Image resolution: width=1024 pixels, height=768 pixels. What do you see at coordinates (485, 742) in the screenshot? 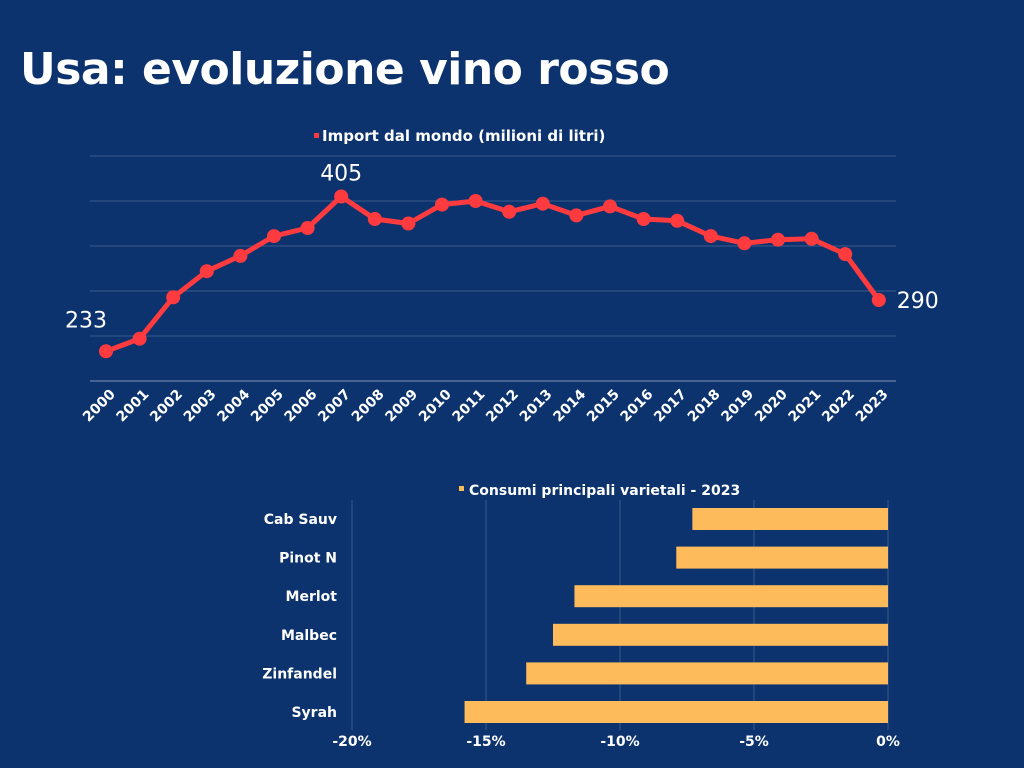
I see `x-tick-label: -15%` at bounding box center [485, 742].